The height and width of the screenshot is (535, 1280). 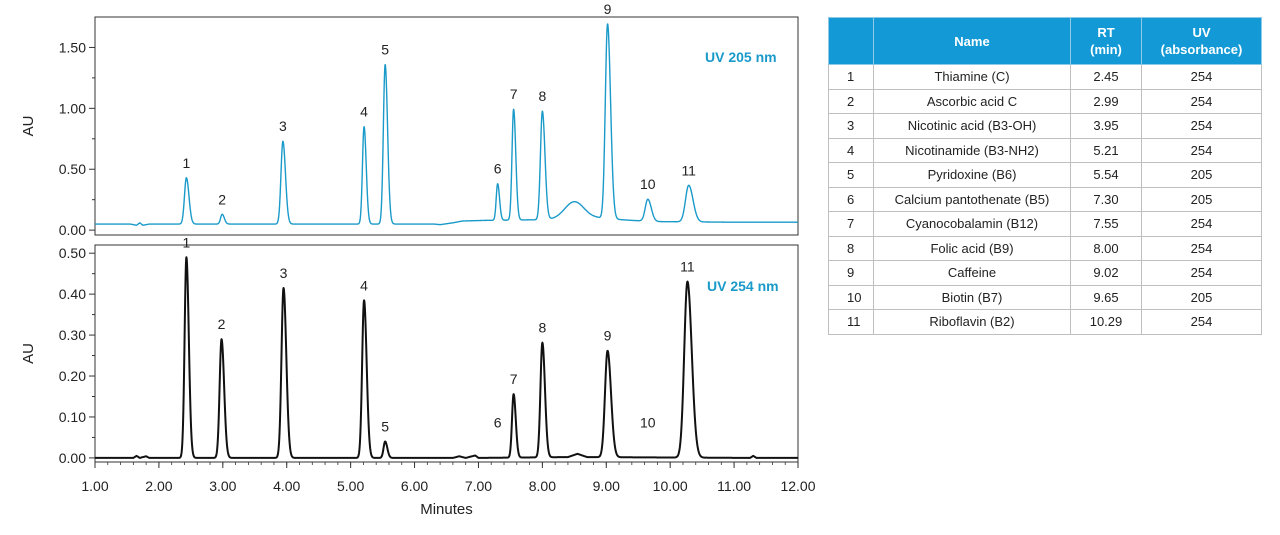 What do you see at coordinates (851, 322) in the screenshot?
I see `cell-index: 11` at bounding box center [851, 322].